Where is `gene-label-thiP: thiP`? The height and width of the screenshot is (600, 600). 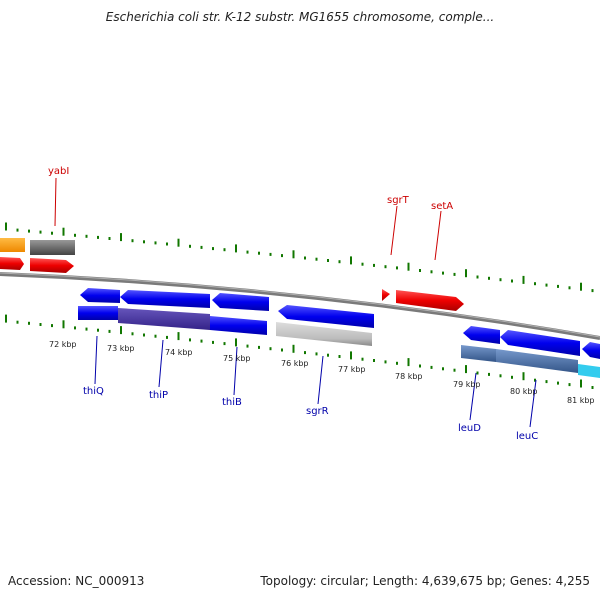
gene-label-thiP: thiP is located at coordinates (158, 395).